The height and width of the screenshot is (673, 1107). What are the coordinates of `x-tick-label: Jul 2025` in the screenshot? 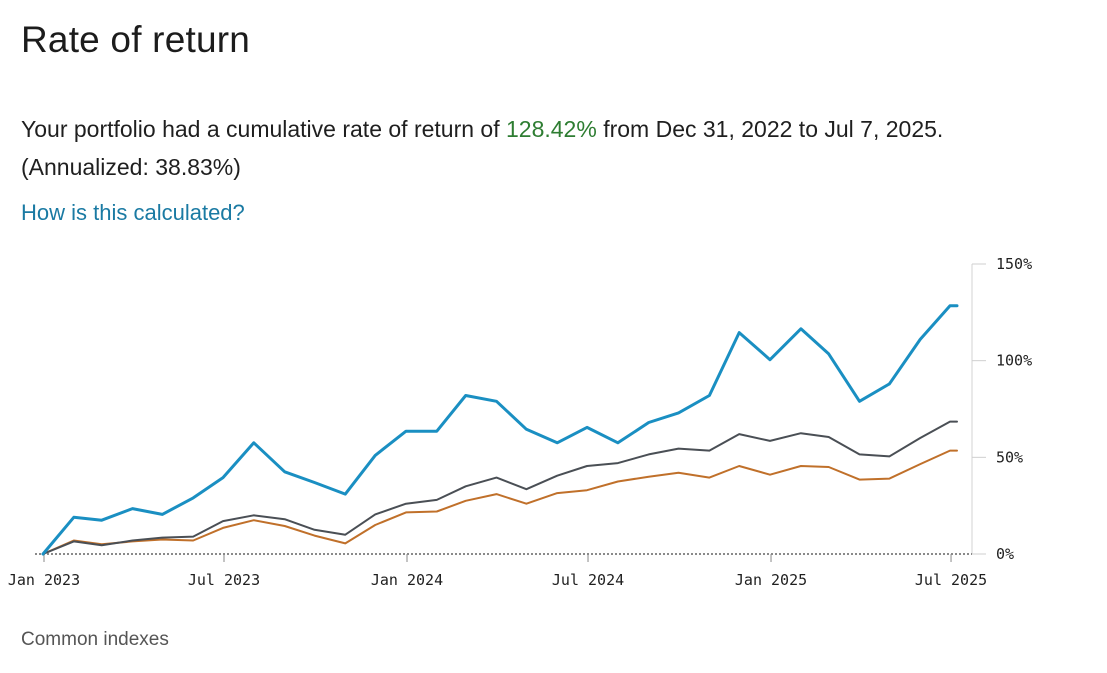 It's located at (951, 580).